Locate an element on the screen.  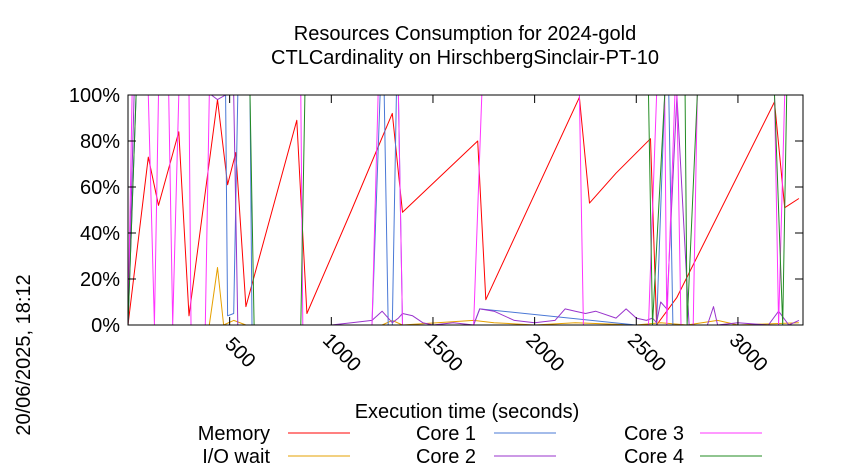
y-tick-label: 40% is located at coordinates (100, 234).